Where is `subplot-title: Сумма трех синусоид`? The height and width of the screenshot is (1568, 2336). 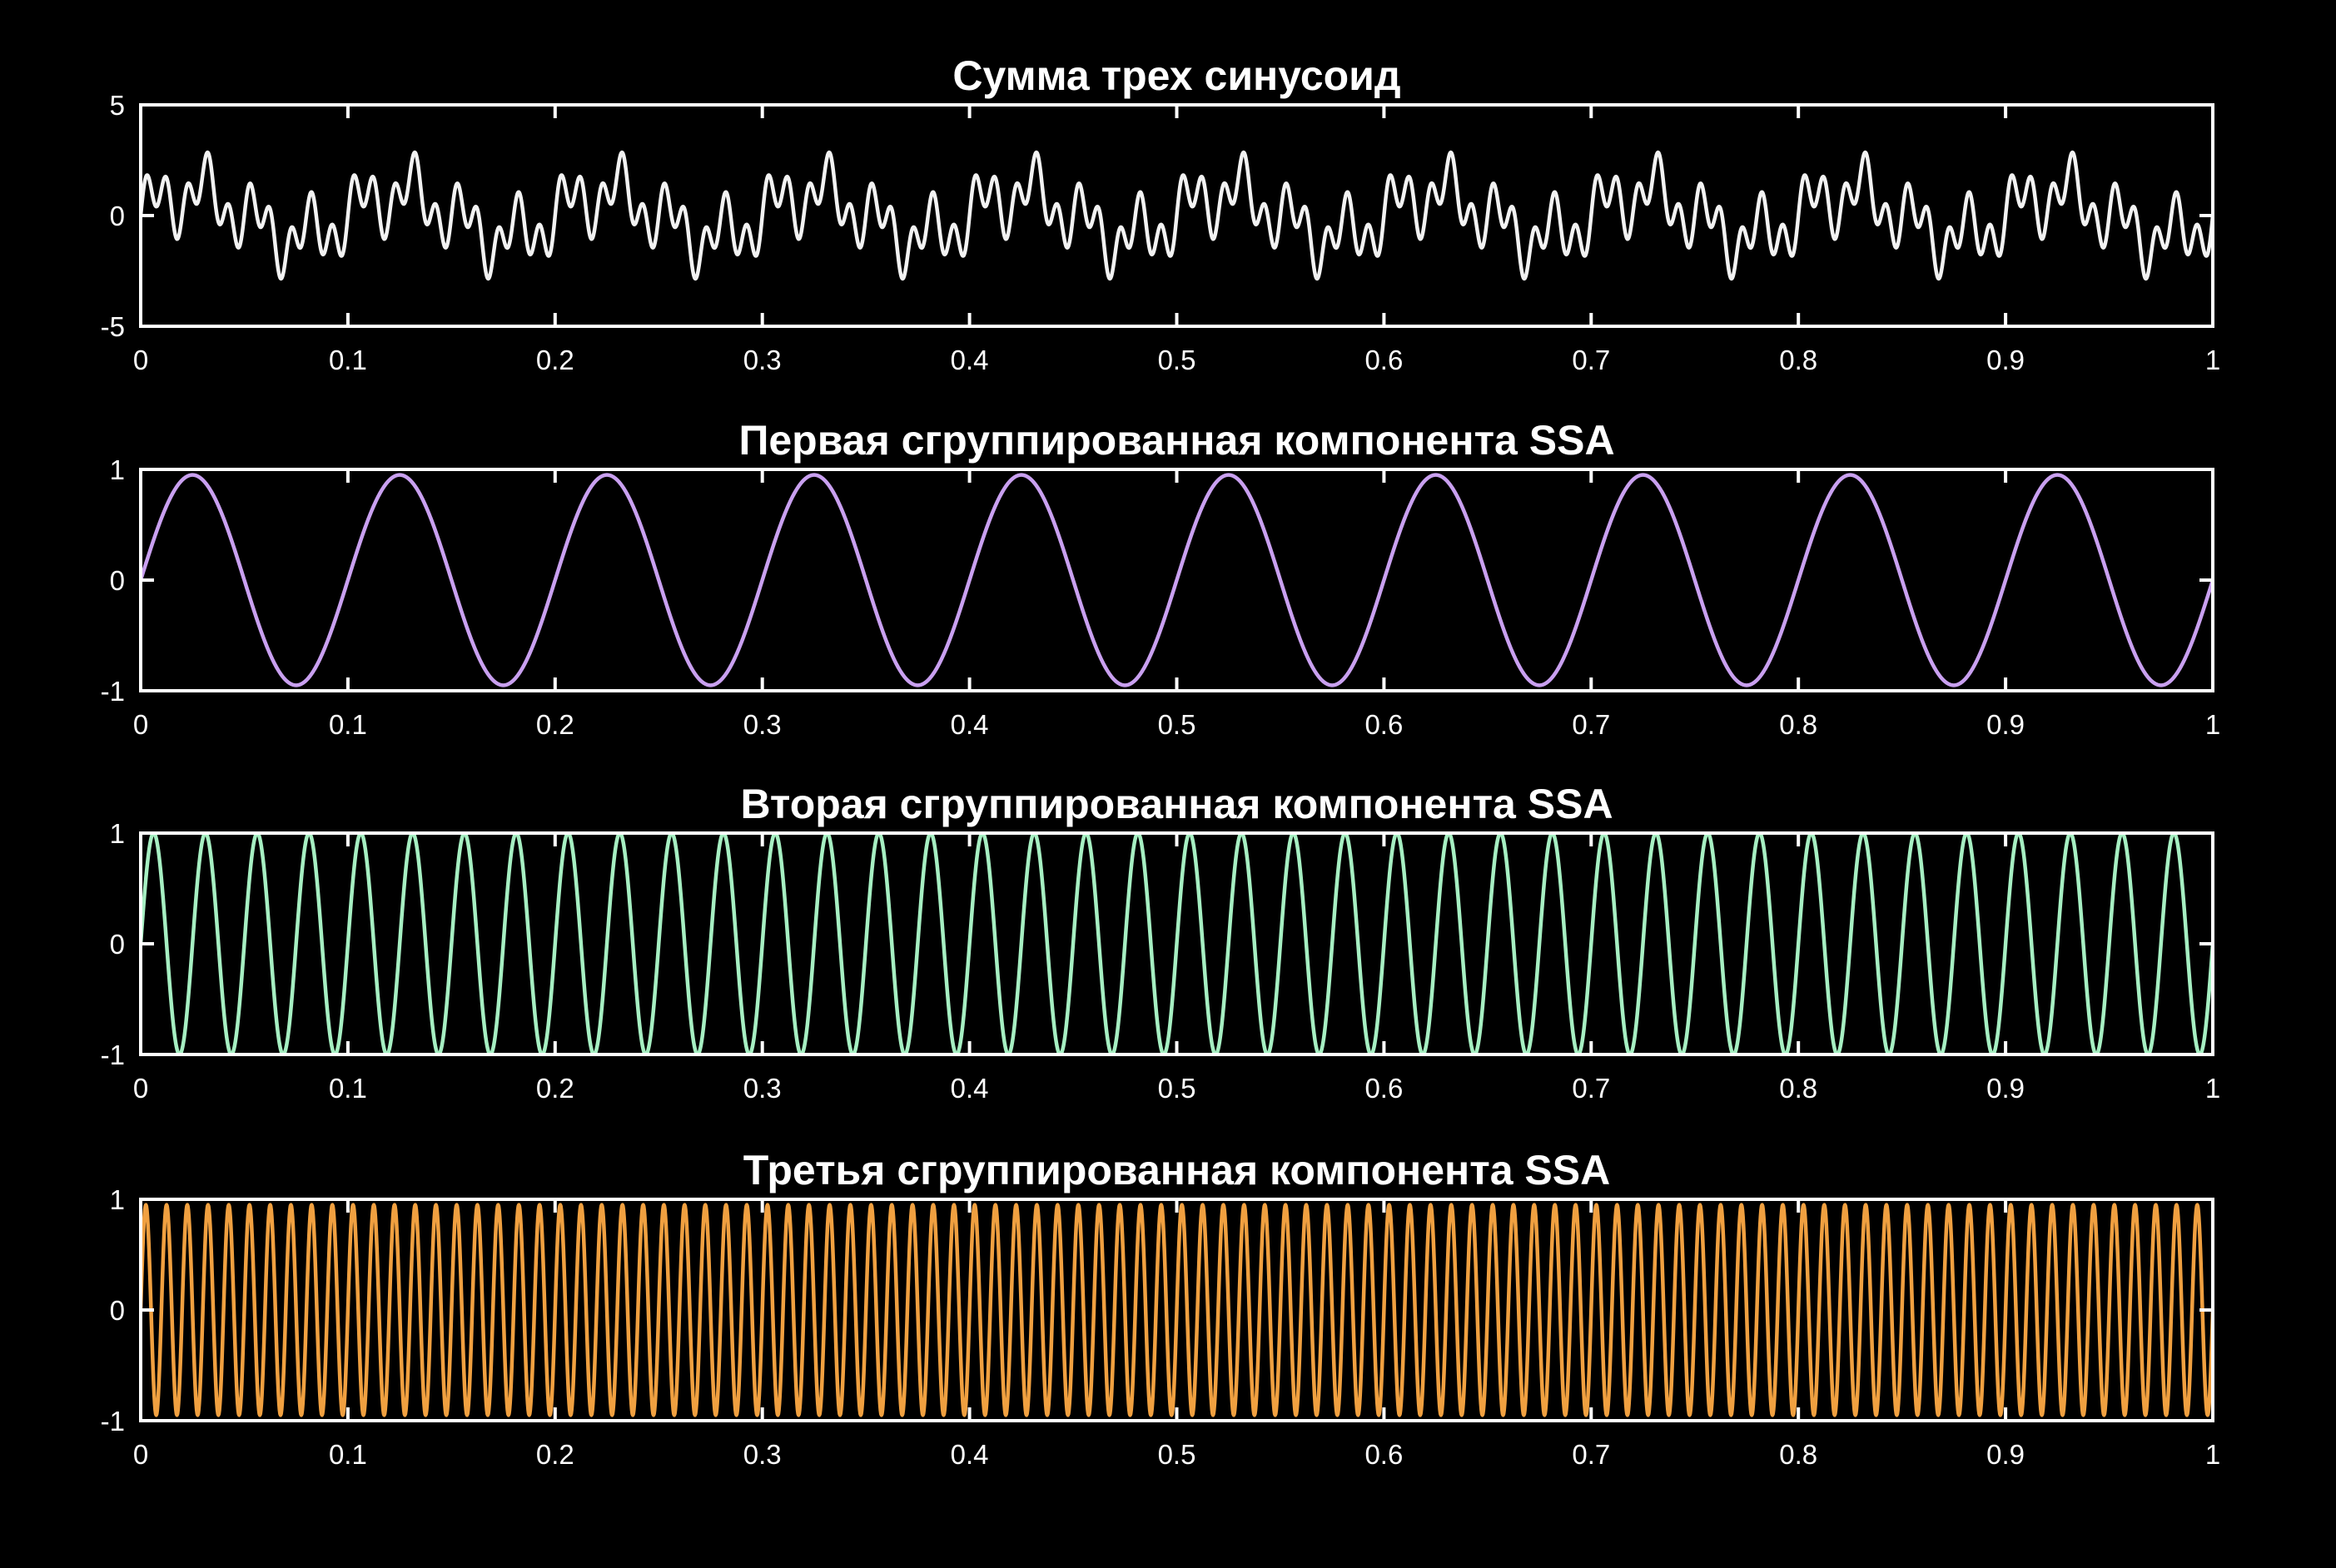 subplot-title: Сумма трех синусоид is located at coordinates (1176, 75).